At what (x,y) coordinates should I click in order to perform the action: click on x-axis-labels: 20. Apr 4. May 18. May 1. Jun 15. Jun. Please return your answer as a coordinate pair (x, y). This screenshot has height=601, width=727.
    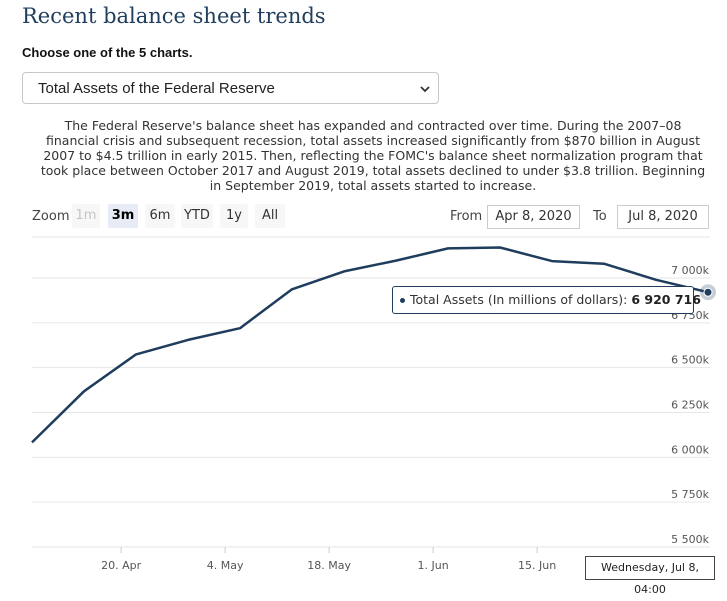
    Looking at the image, I should click on (328, 559).